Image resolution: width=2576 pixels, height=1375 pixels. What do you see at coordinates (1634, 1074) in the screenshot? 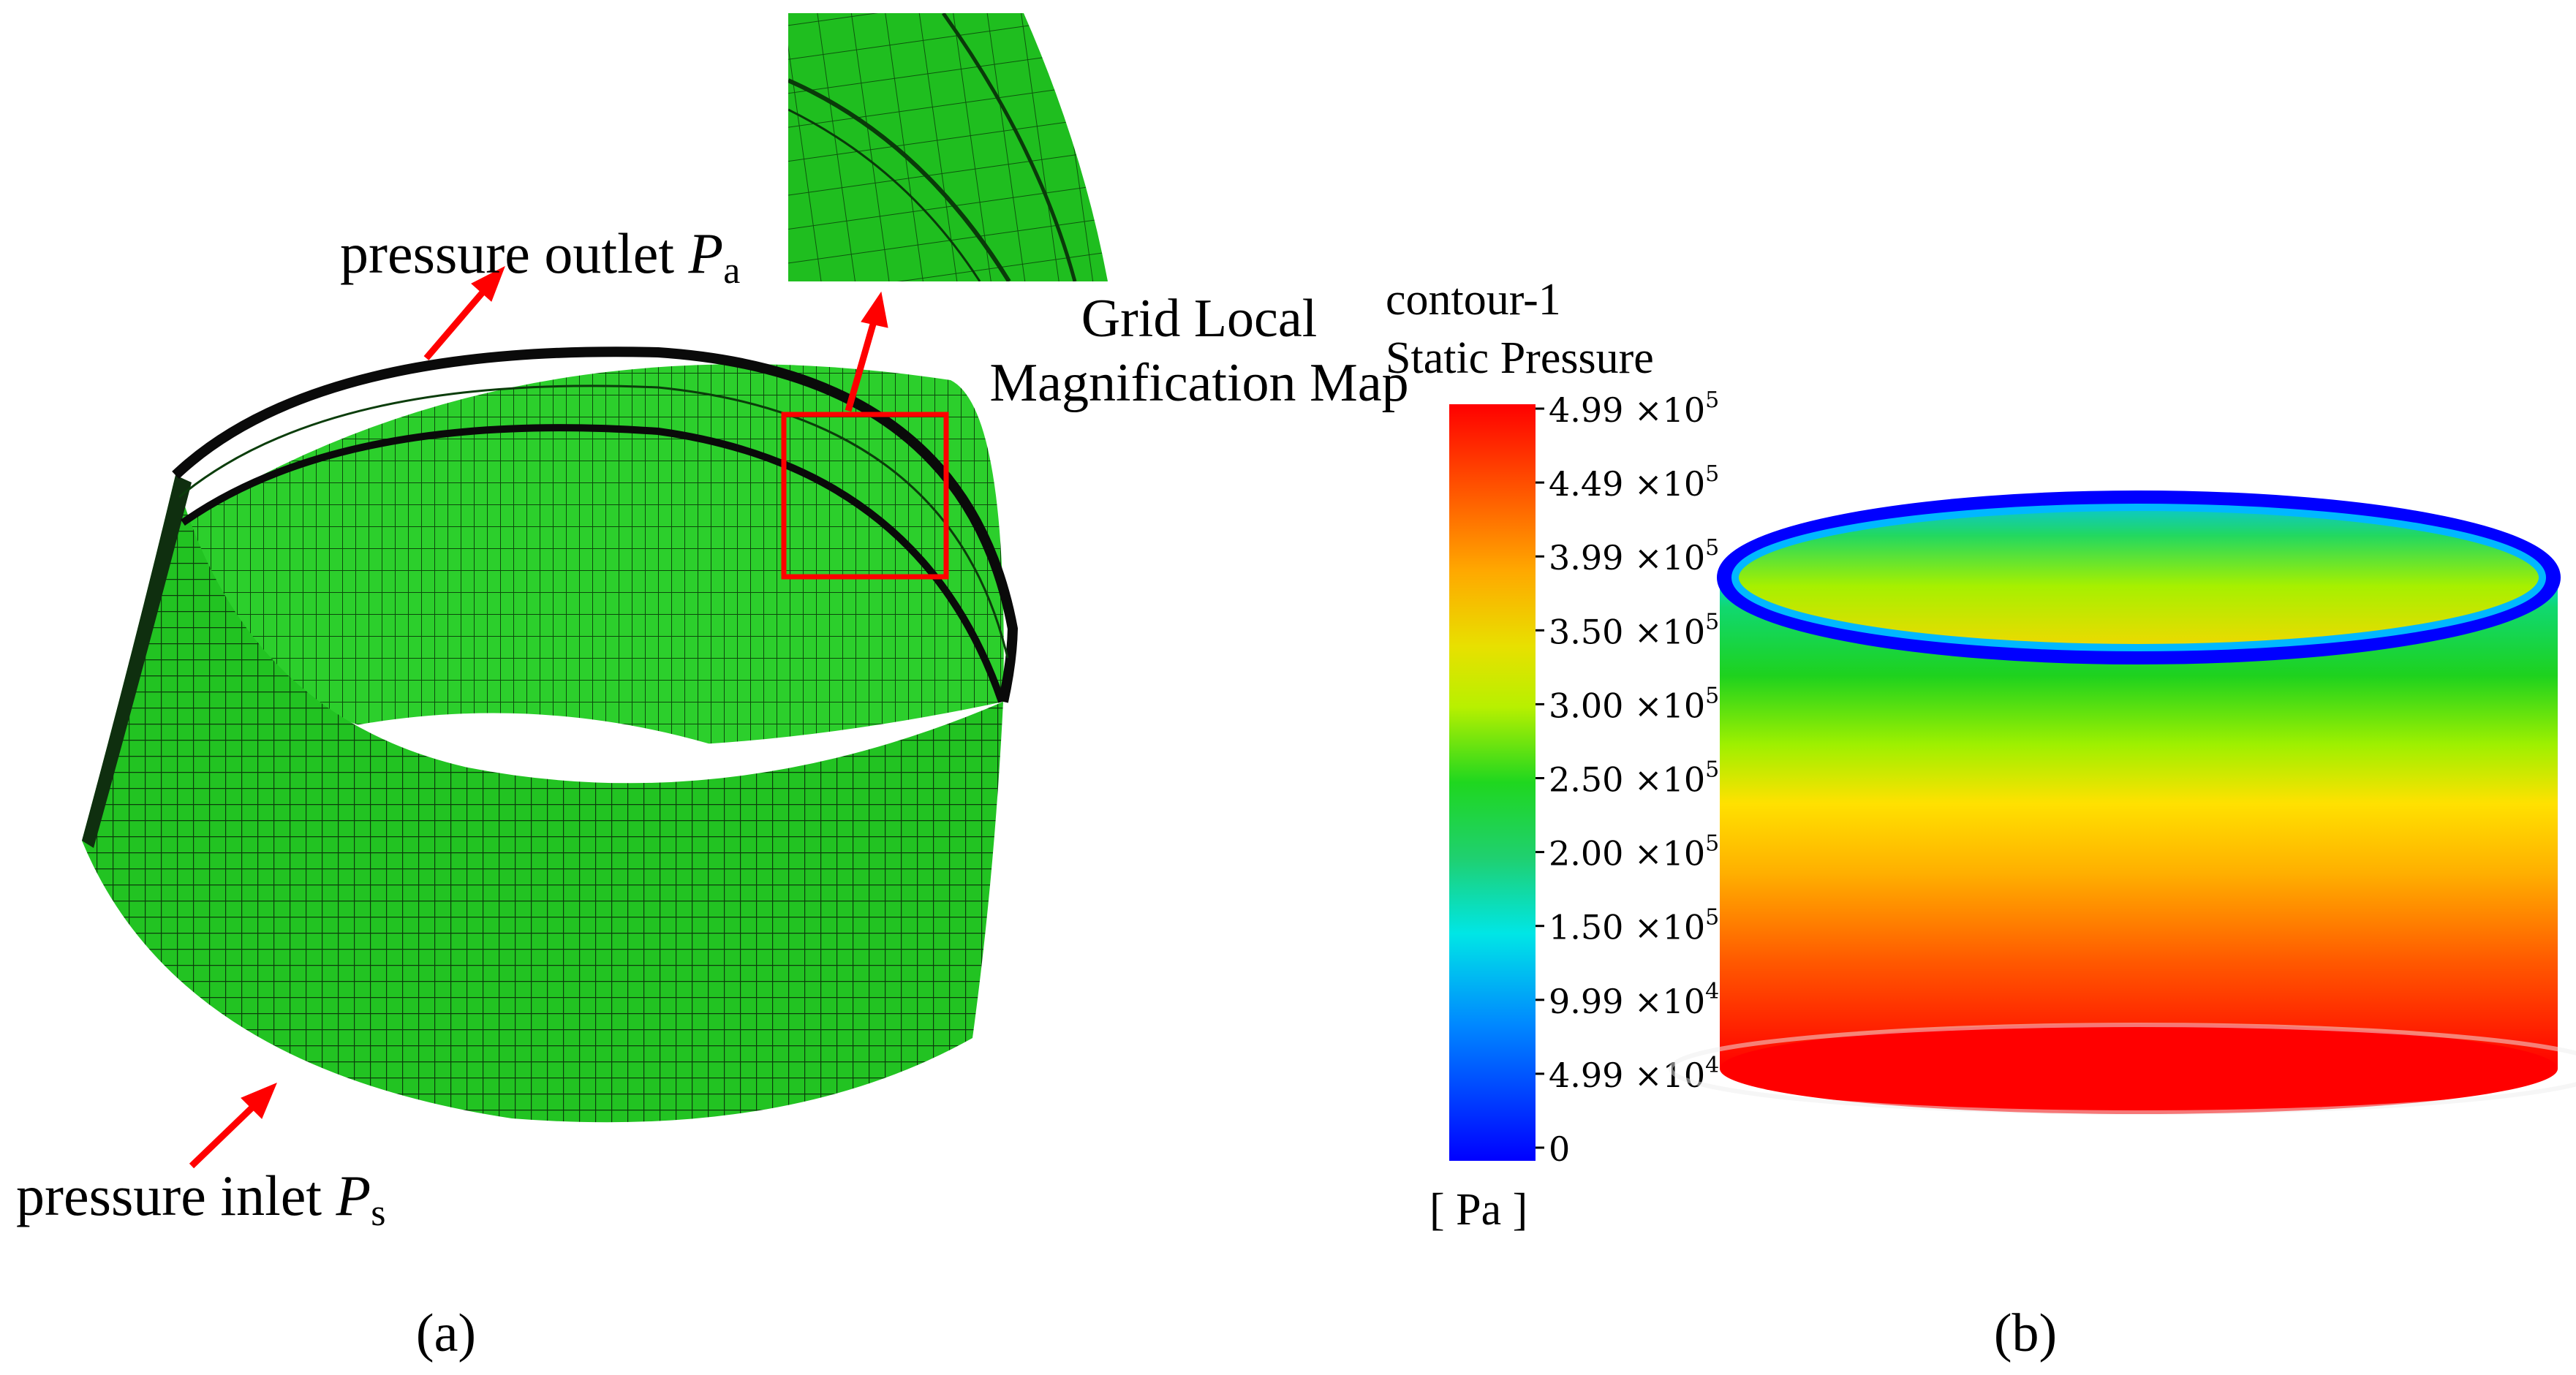
I see `colorbar-tick-label: 4.99 ×104` at bounding box center [1634, 1074].